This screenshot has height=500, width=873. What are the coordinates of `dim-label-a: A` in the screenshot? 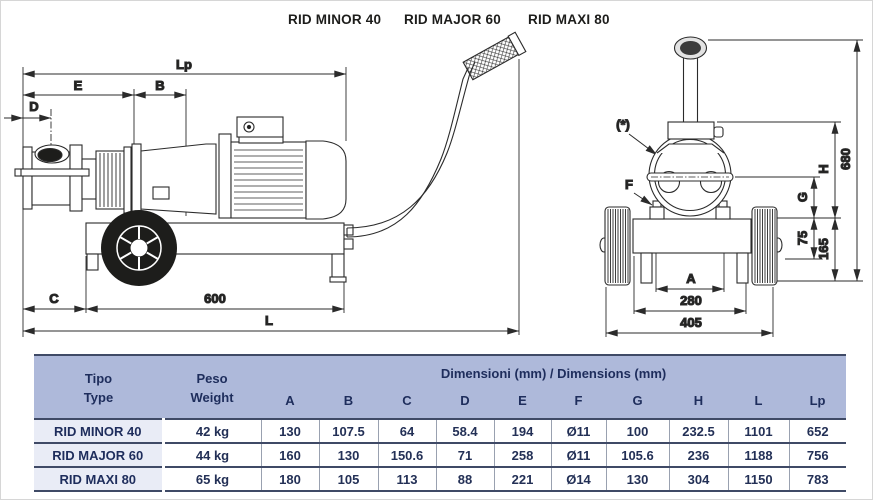 It's located at (691, 278).